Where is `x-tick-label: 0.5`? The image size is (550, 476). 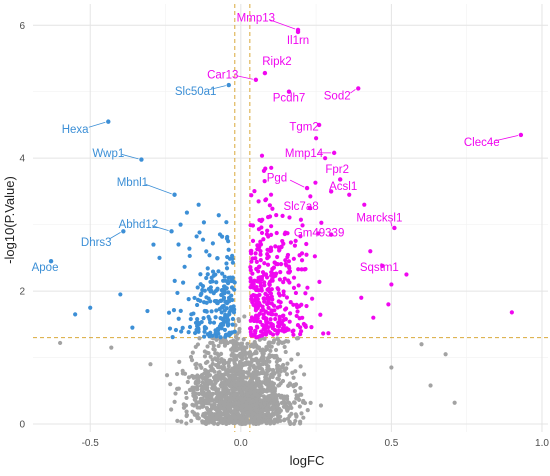
x-tick-label: 0.5 is located at coordinates (391, 443).